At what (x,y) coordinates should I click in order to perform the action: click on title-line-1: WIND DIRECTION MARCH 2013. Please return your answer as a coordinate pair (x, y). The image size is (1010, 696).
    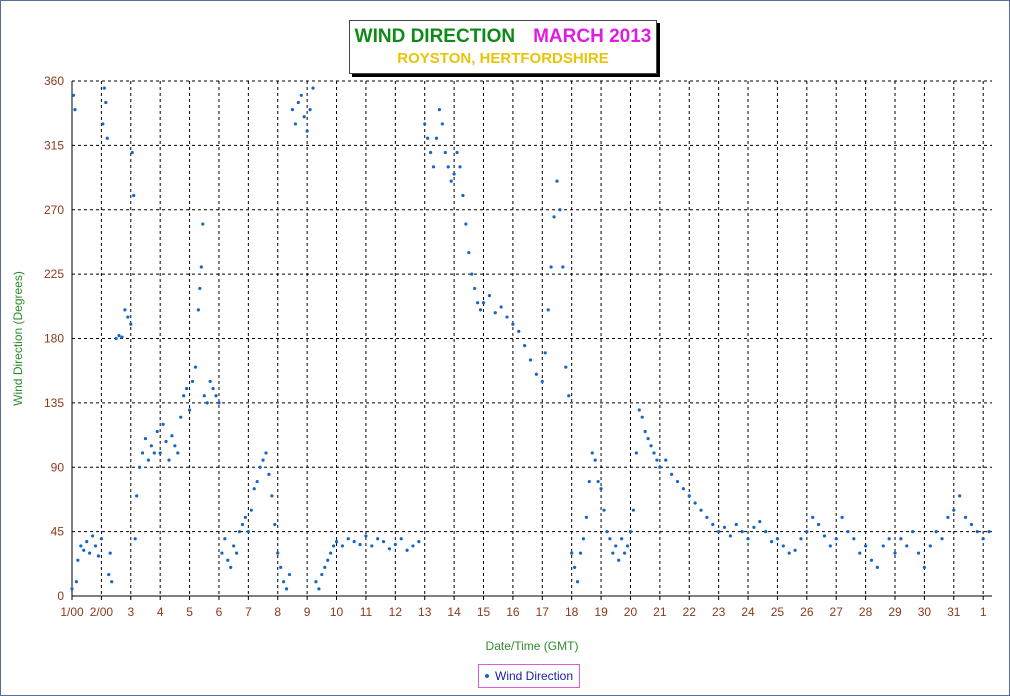
    Looking at the image, I should click on (503, 37).